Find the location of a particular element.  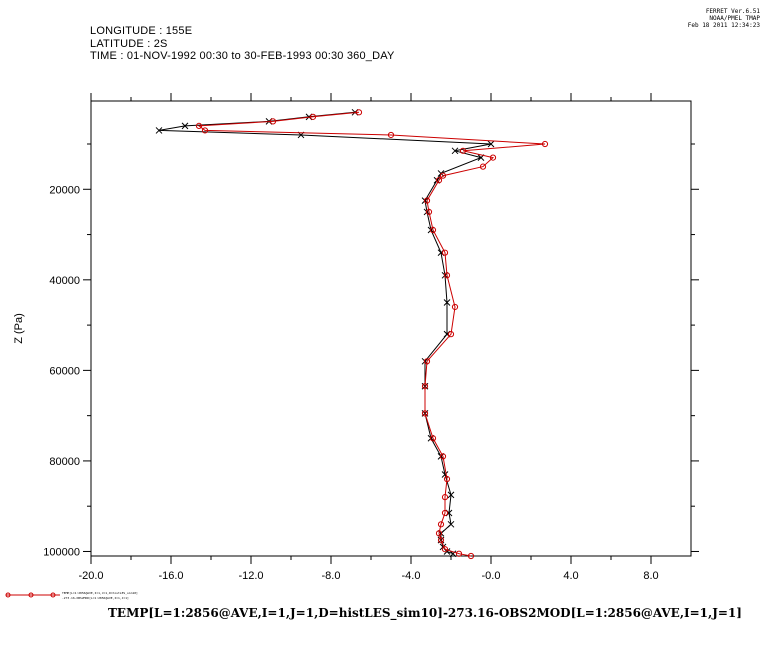

header-latitude: LATITUDE : 2S is located at coordinates (129, 44).